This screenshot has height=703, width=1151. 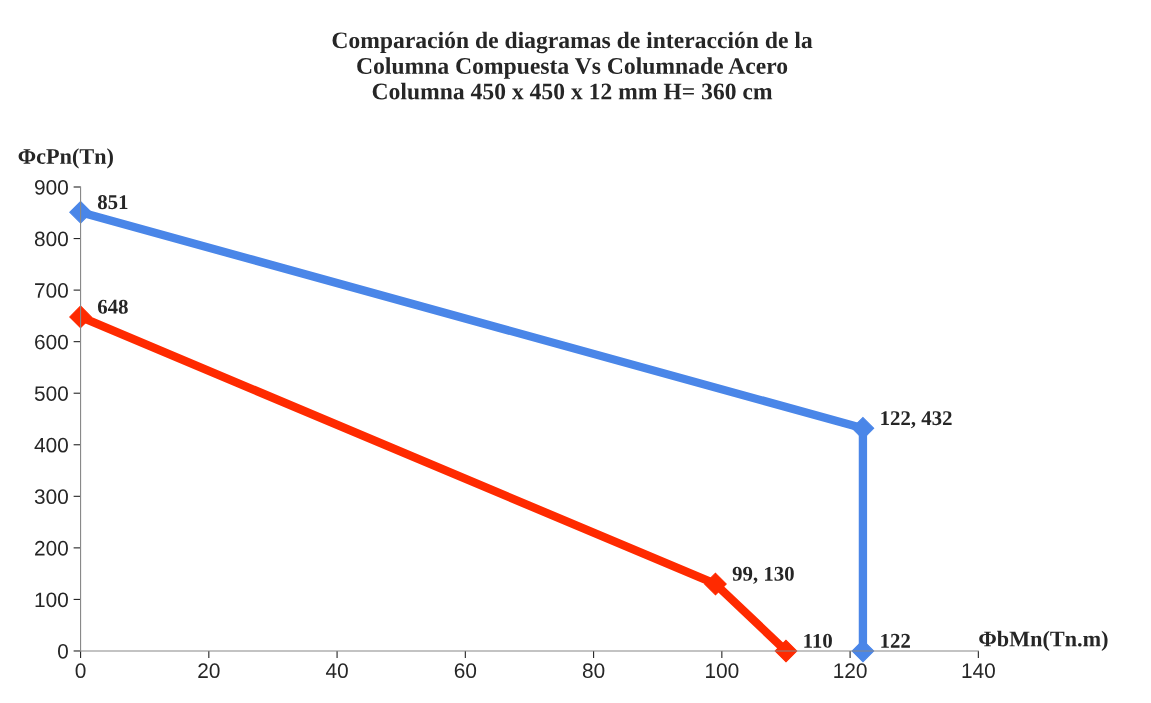 I want to click on y-tick-label: 700, so click(x=51, y=290).